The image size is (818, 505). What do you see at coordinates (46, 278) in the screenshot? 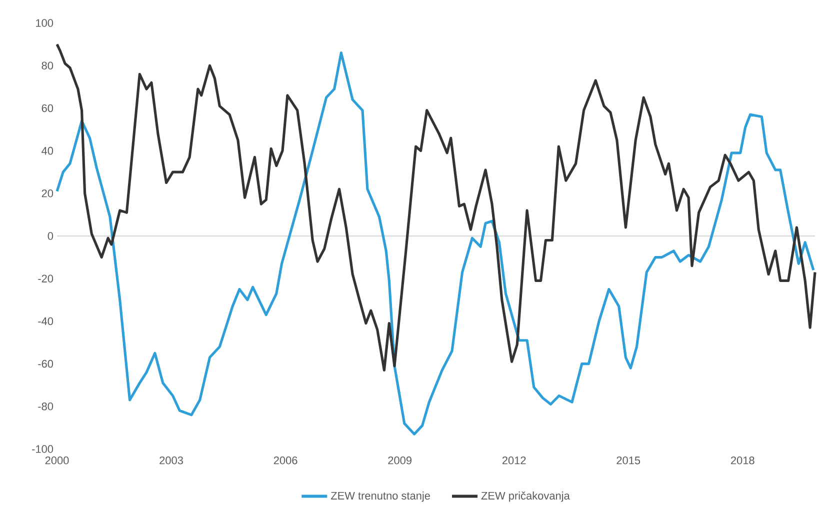
I see `y-tick-label: -20` at bounding box center [46, 278].